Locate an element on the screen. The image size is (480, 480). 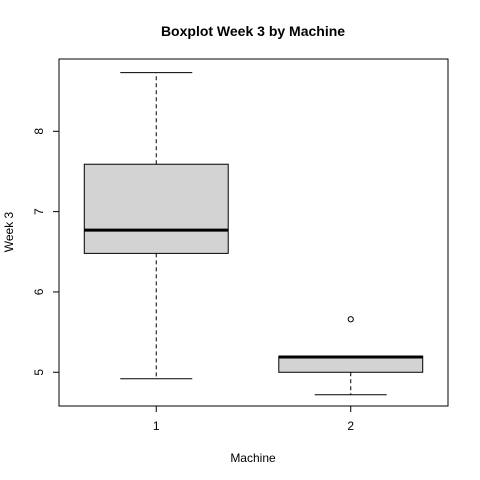
outlier-point is located at coordinates (350, 319).